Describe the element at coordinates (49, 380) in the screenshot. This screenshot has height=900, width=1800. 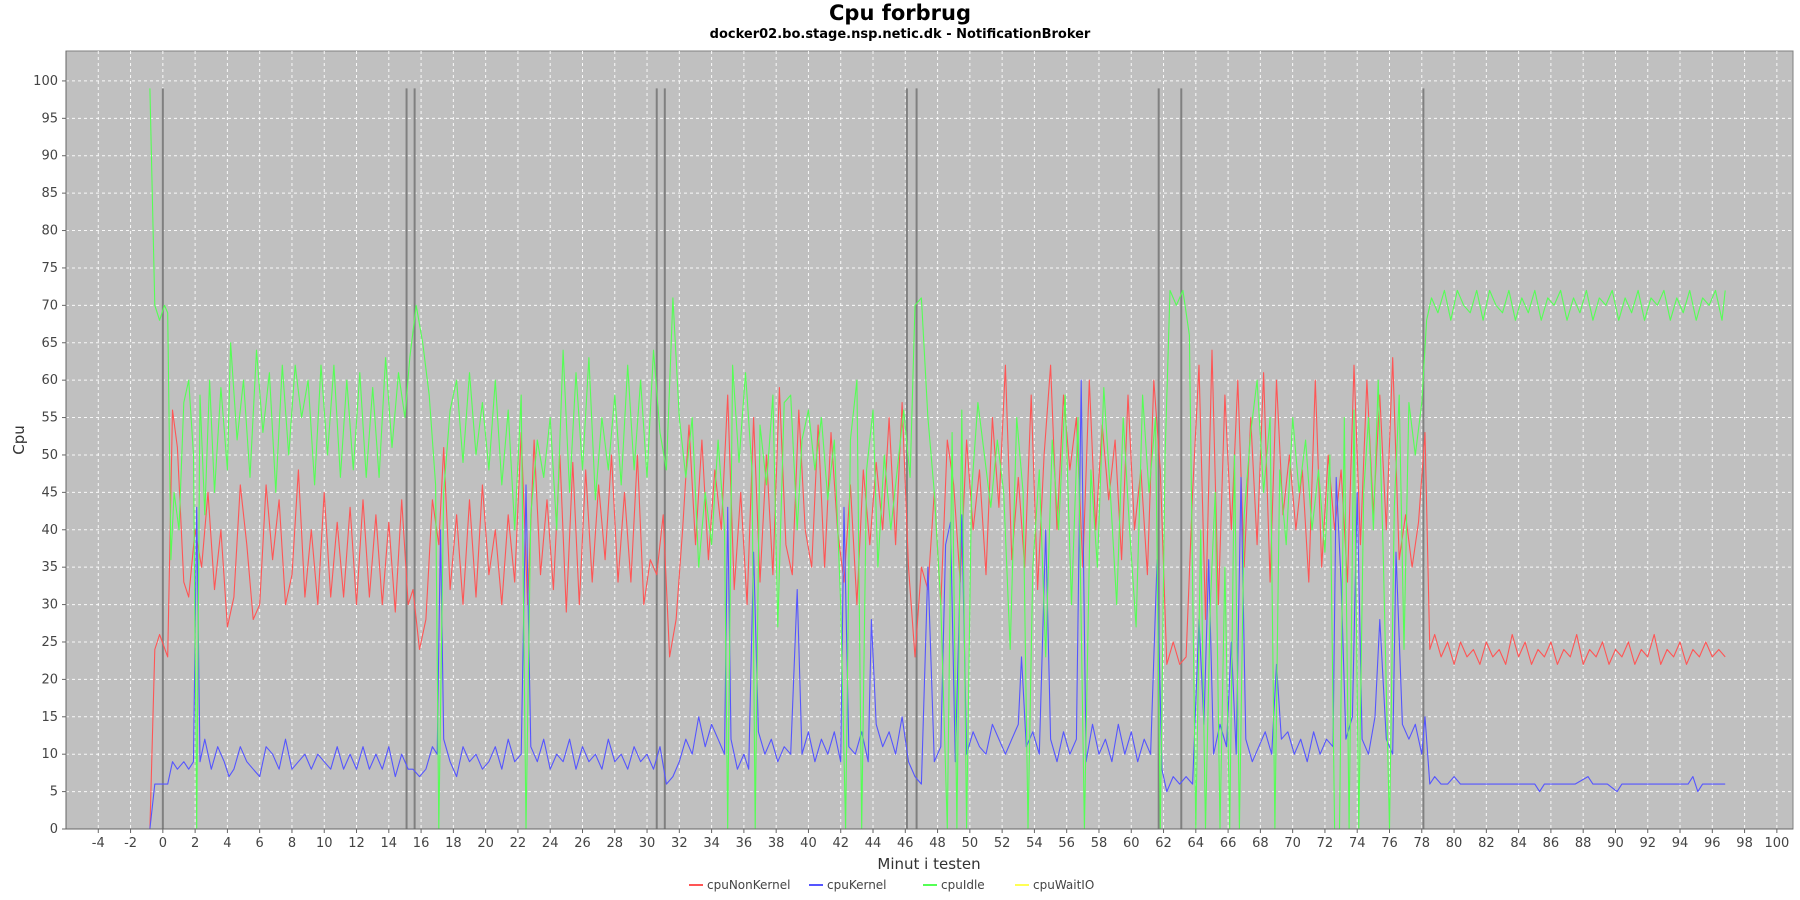
I see `y-tick-label: 60` at that location.